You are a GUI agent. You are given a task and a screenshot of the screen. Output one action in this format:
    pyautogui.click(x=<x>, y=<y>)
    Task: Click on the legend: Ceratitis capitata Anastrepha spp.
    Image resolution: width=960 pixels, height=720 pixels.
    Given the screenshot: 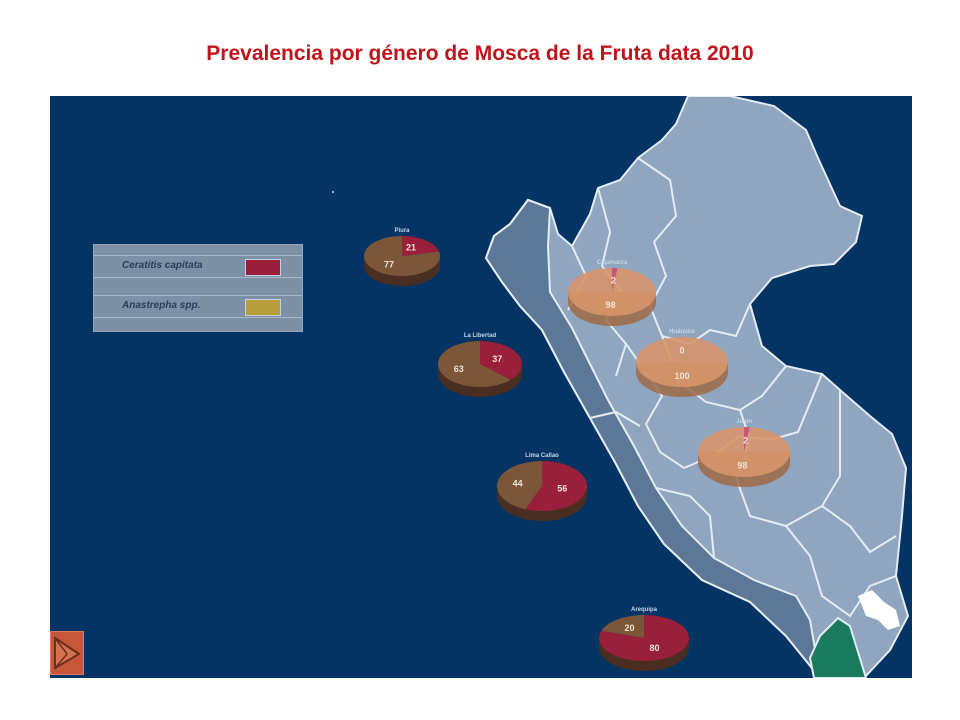 What is the action you would take?
    pyautogui.click(x=198, y=288)
    